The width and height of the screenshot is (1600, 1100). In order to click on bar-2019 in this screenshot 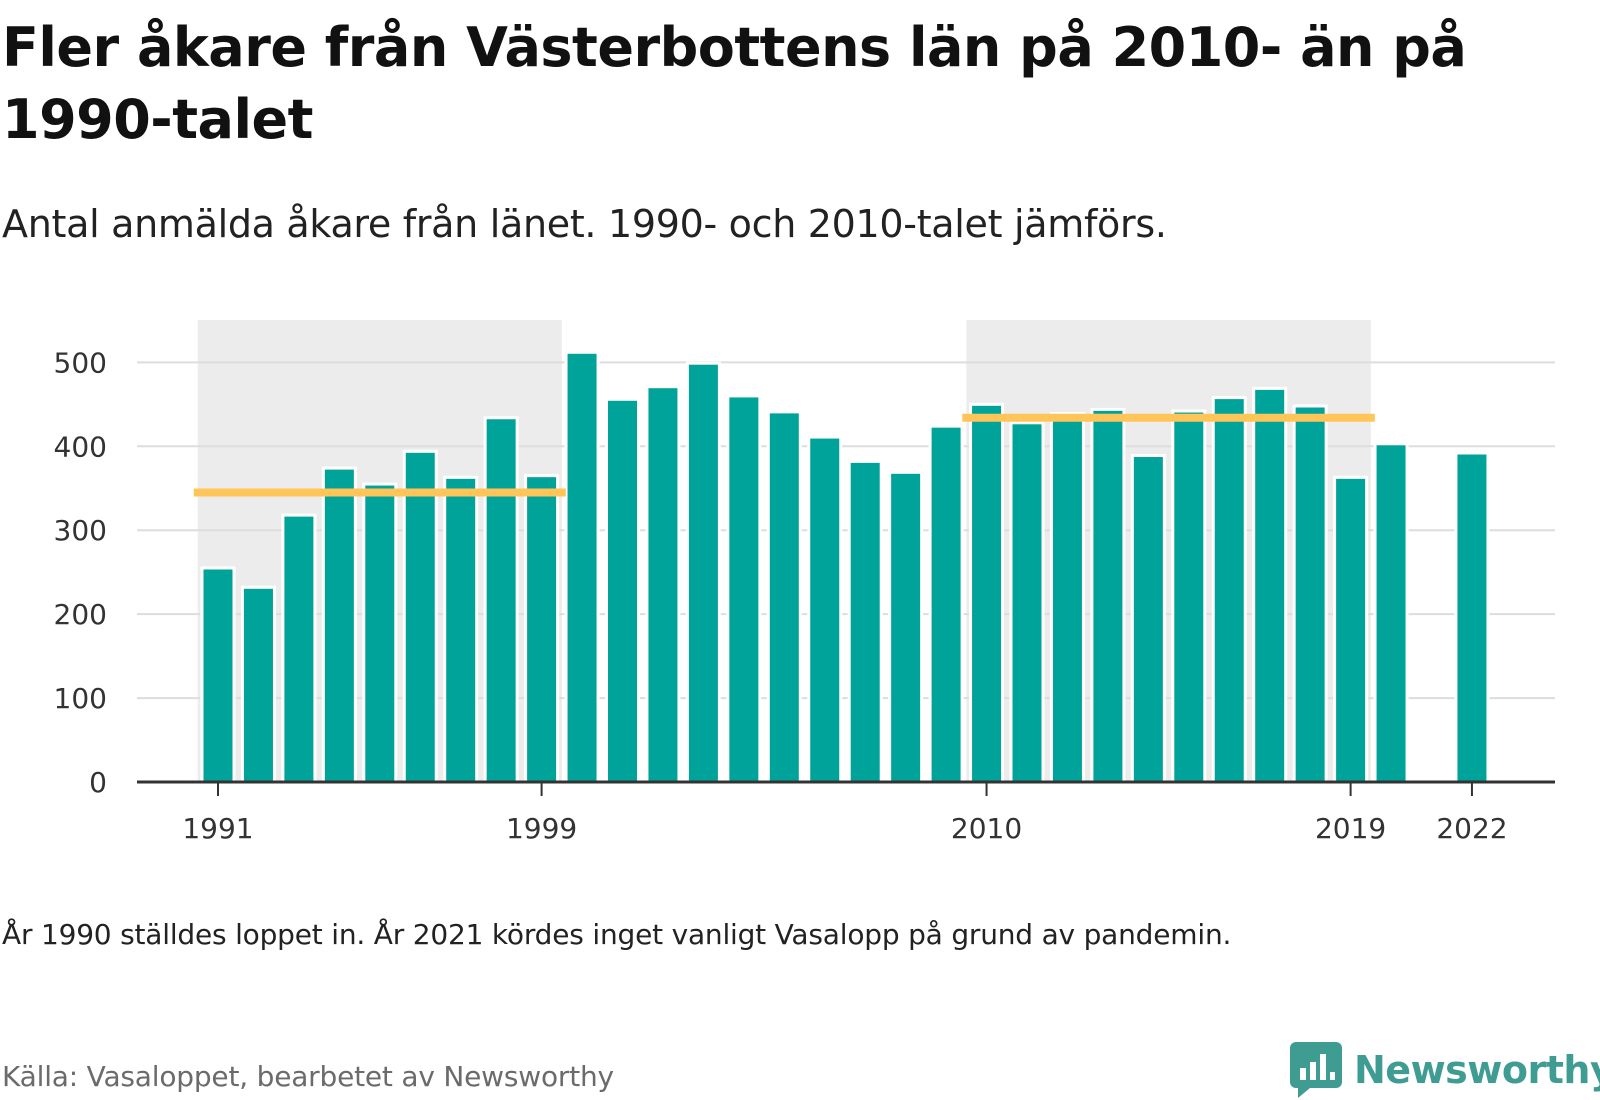, I will do `click(1351, 629)`.